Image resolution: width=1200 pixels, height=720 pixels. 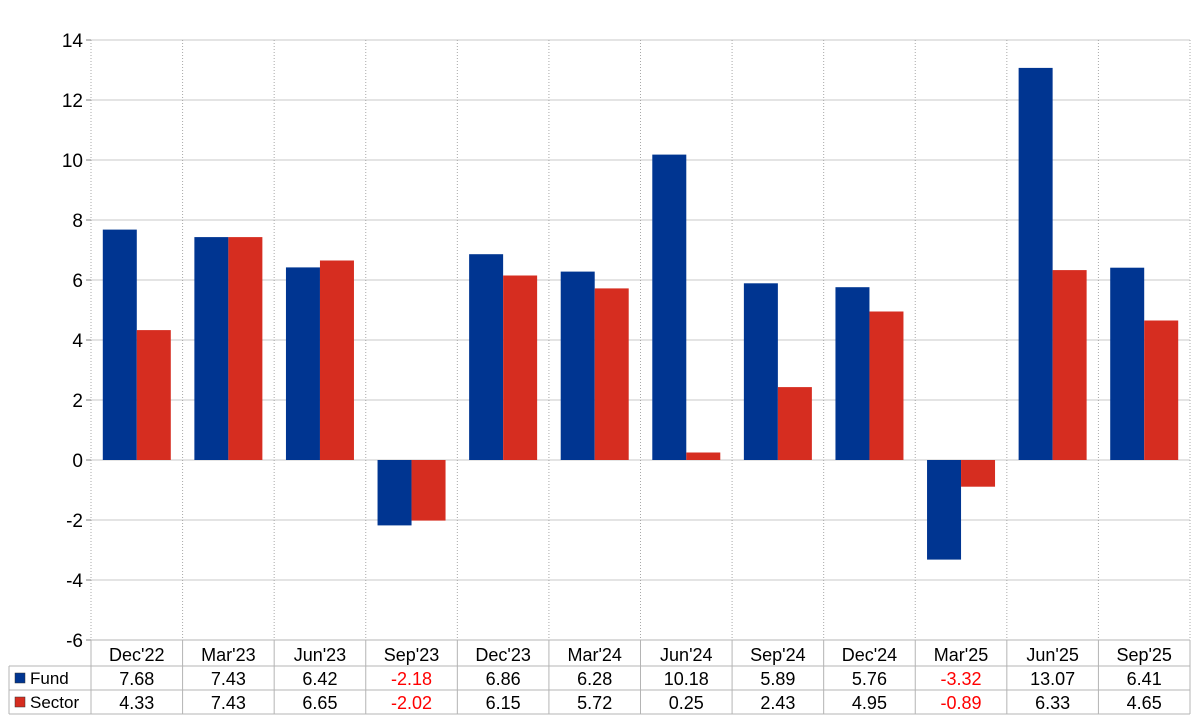 What do you see at coordinates (411, 679) in the screenshot?
I see `table-cell: -2.18` at bounding box center [411, 679].